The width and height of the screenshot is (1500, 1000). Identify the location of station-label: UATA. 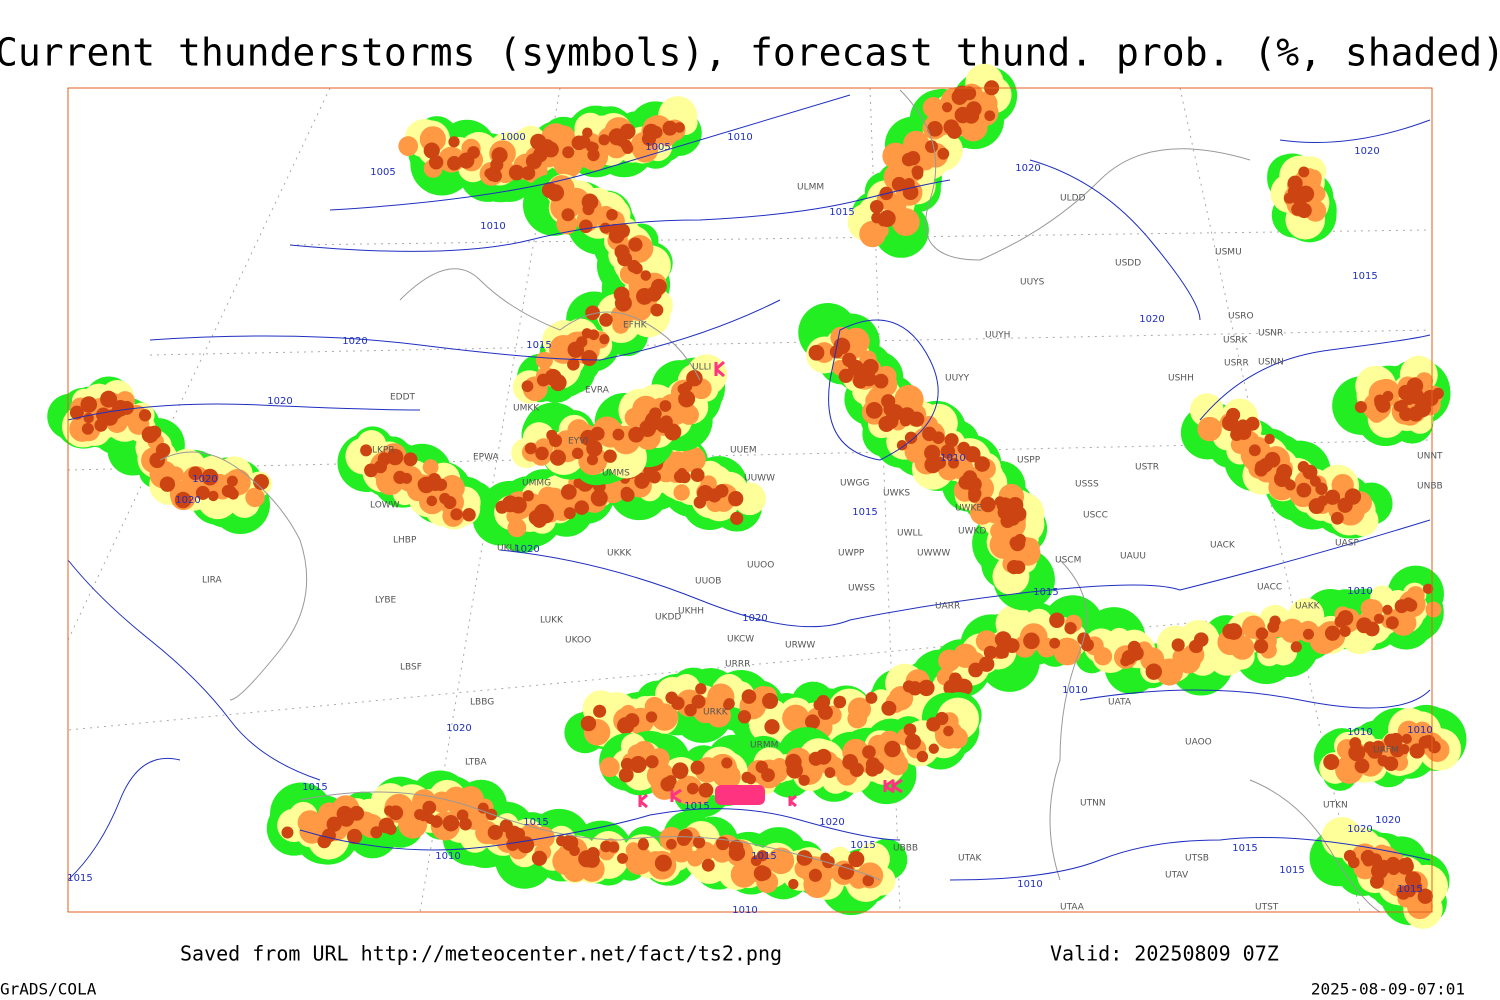
(1120, 703).